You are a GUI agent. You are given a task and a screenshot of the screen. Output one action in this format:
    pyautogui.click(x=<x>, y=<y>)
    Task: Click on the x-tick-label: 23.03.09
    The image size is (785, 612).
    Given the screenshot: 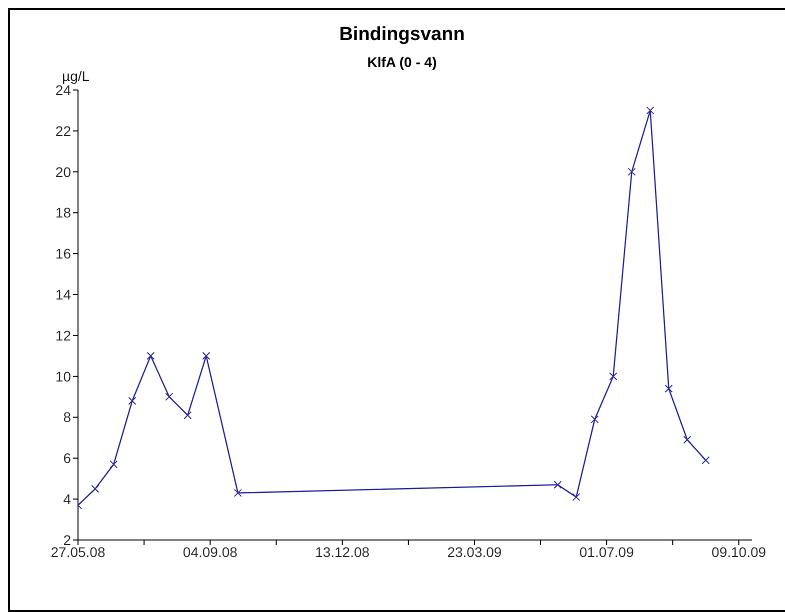 What is the action you would take?
    pyautogui.click(x=474, y=552)
    